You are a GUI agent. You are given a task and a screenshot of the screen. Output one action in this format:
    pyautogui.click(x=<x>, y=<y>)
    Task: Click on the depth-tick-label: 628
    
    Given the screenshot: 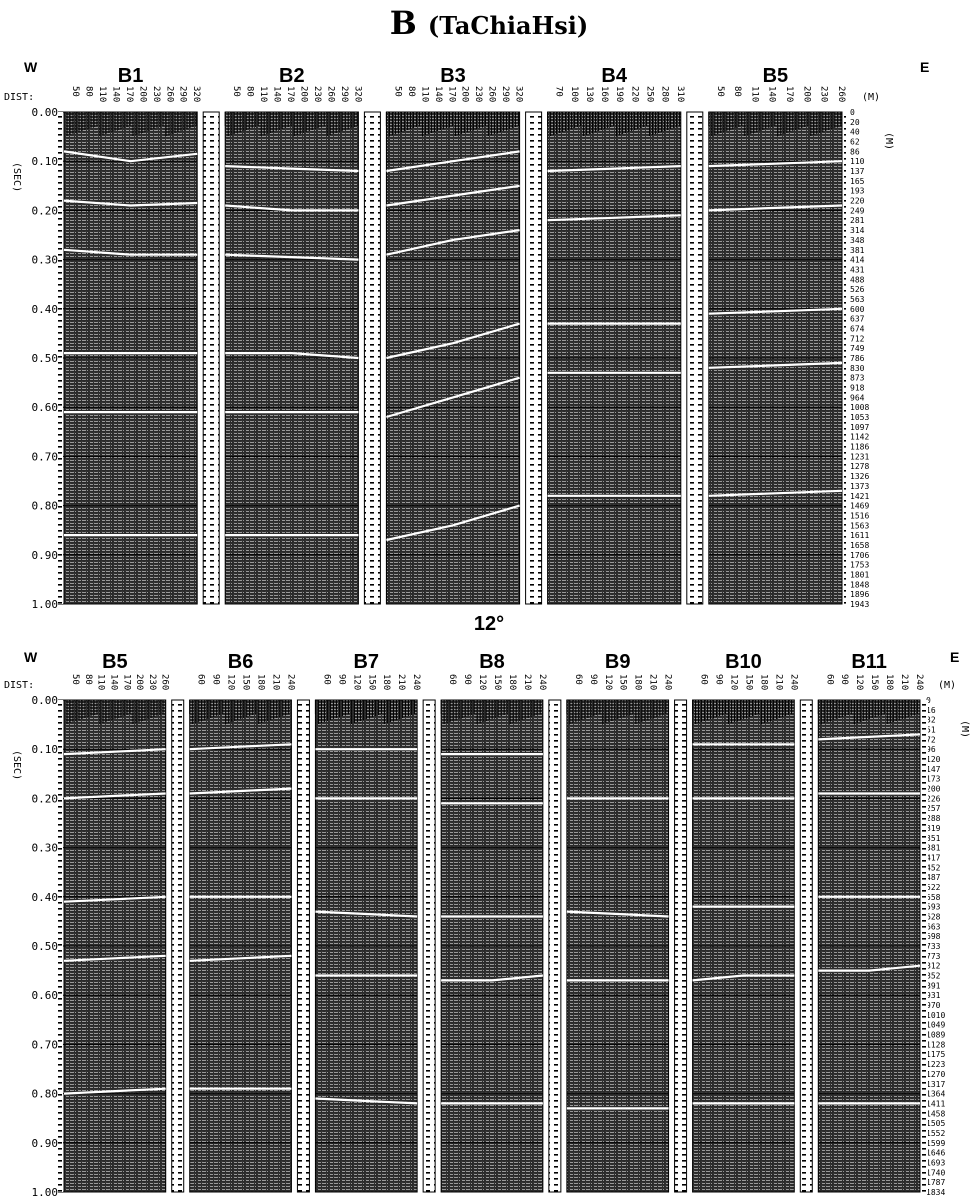 What is the action you would take?
    pyautogui.click(x=933, y=916)
    